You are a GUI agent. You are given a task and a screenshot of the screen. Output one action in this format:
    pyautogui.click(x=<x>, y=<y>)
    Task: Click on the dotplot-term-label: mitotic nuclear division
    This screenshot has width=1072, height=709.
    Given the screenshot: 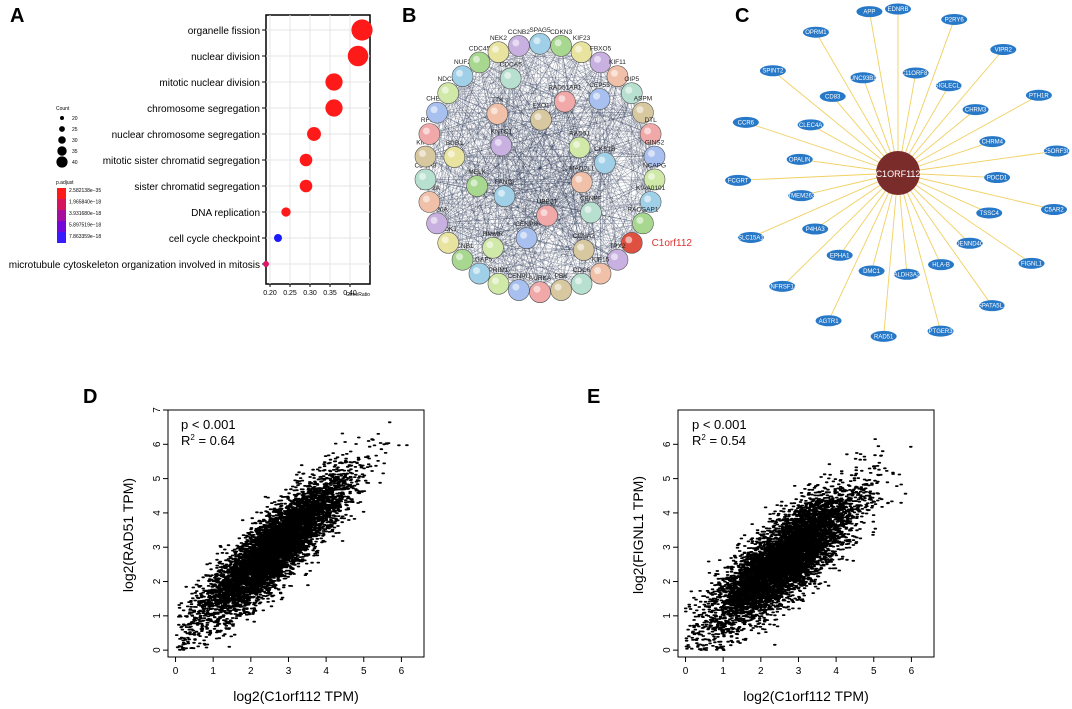 What is the action you would take?
    pyautogui.click(x=209, y=83)
    